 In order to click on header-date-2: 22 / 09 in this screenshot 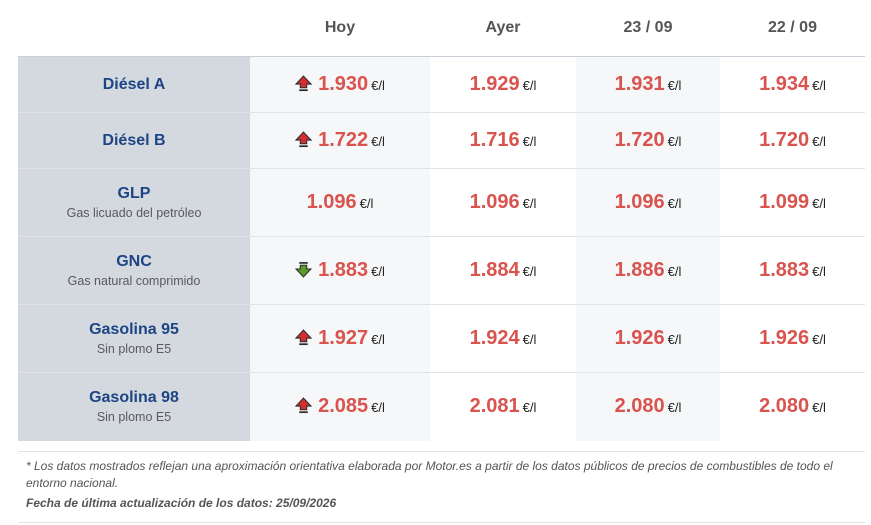, I will do `click(792, 27)`.